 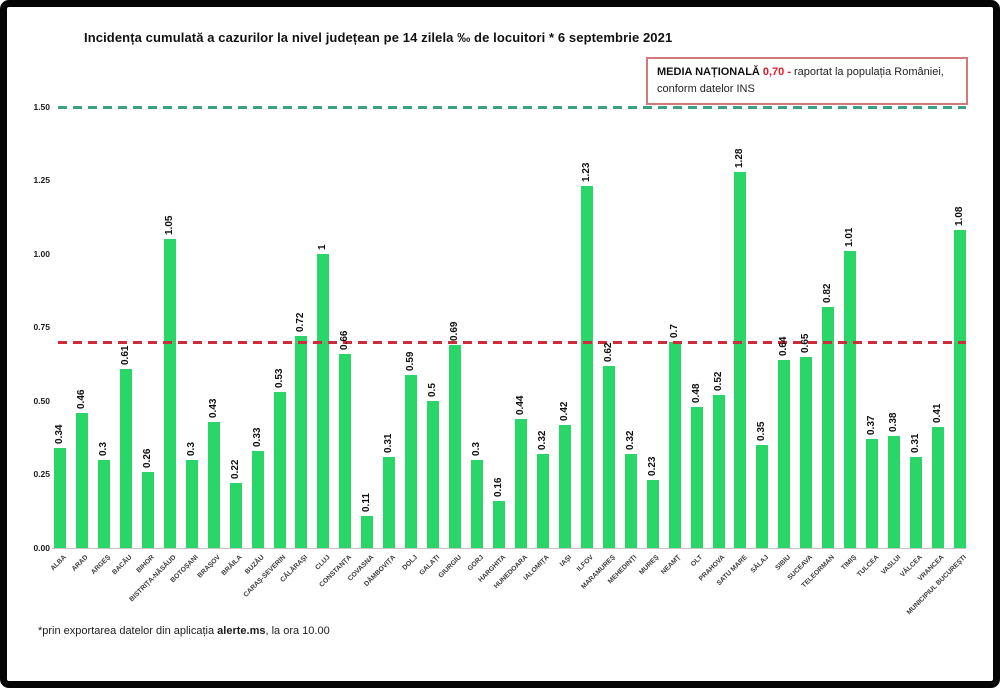 What do you see at coordinates (323, 247) in the screenshot?
I see `bar-value-label: 1` at bounding box center [323, 247].